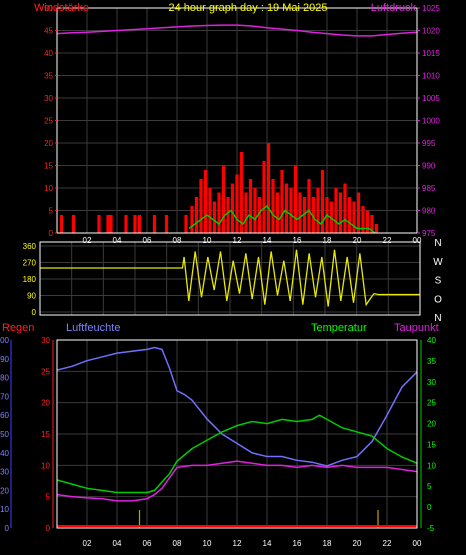  Describe the element at coordinates (431, 444) in the screenshot. I see `temperature-tick-label: 15` at that location.